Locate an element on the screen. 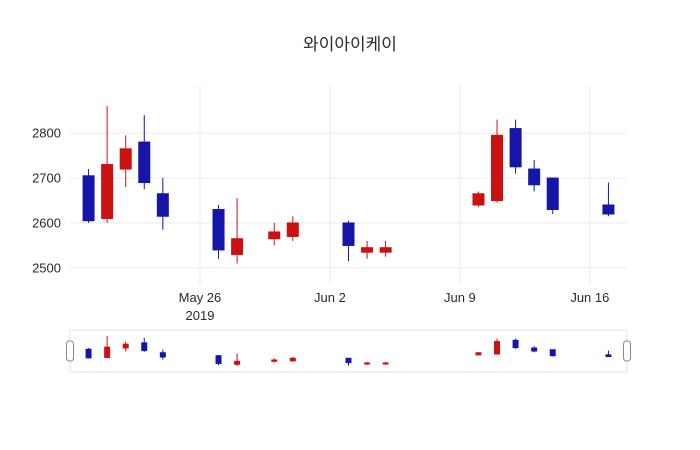 The image size is (700, 450). range-slider is located at coordinates (348, 351).